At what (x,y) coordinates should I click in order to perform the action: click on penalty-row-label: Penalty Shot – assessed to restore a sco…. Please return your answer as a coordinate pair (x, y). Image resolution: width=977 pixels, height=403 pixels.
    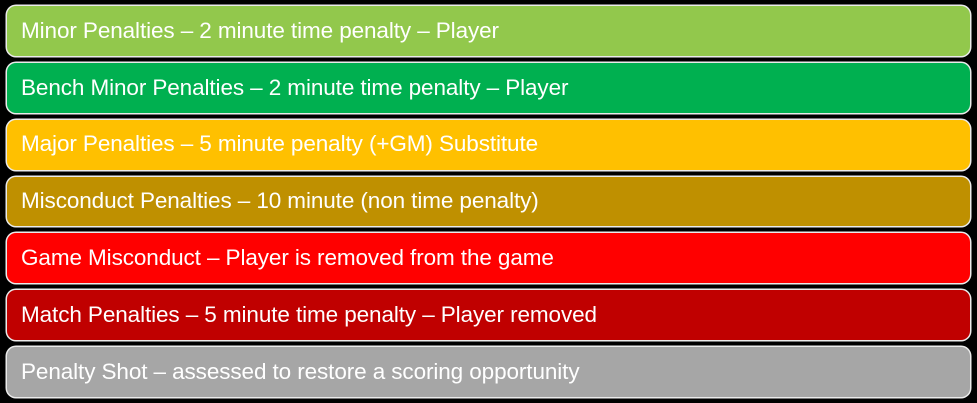
    Looking at the image, I should click on (300, 371).